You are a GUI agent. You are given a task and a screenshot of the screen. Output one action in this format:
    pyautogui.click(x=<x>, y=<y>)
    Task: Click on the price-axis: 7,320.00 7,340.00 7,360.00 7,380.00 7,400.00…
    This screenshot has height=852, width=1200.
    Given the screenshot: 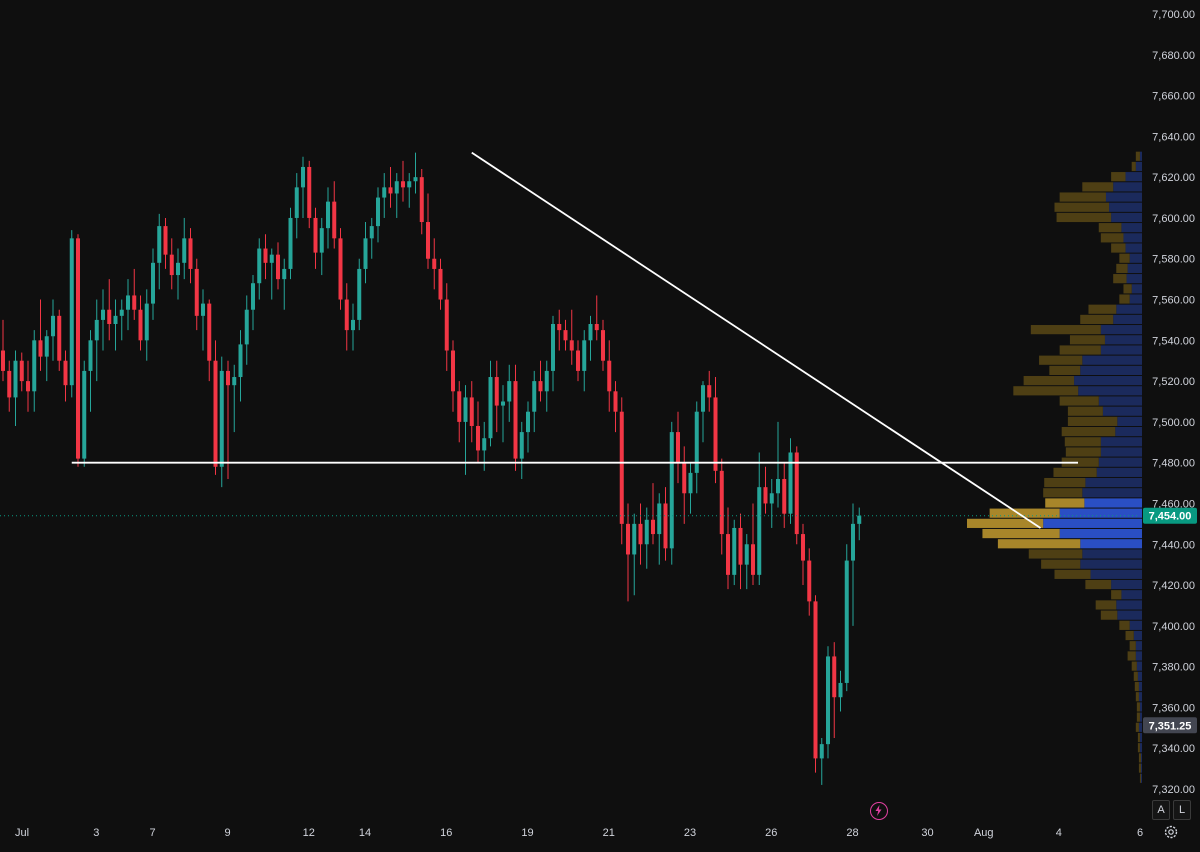 What is the action you would take?
    pyautogui.click(x=1173, y=402)
    